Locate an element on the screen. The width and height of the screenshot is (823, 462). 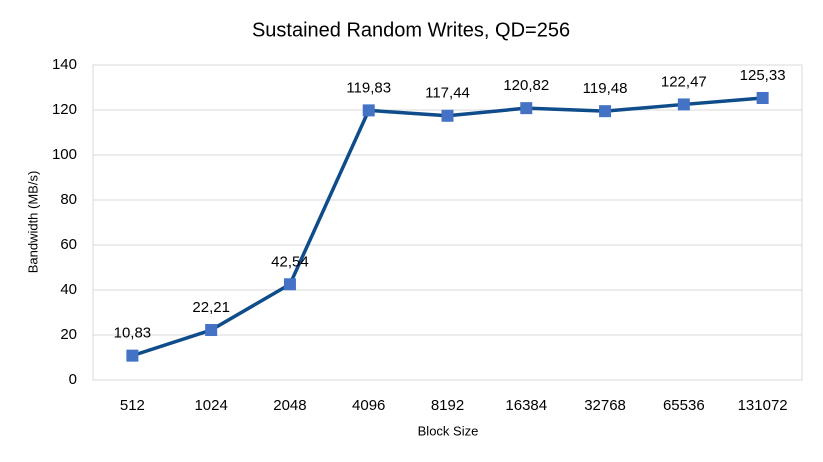
data-label: 122,47 is located at coordinates (684, 81).